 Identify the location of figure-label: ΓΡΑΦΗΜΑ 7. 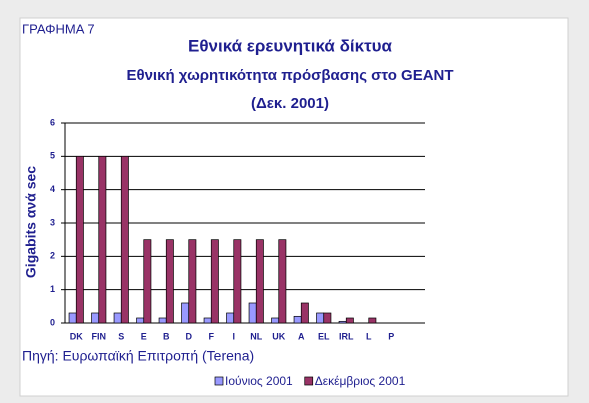
(58, 28).